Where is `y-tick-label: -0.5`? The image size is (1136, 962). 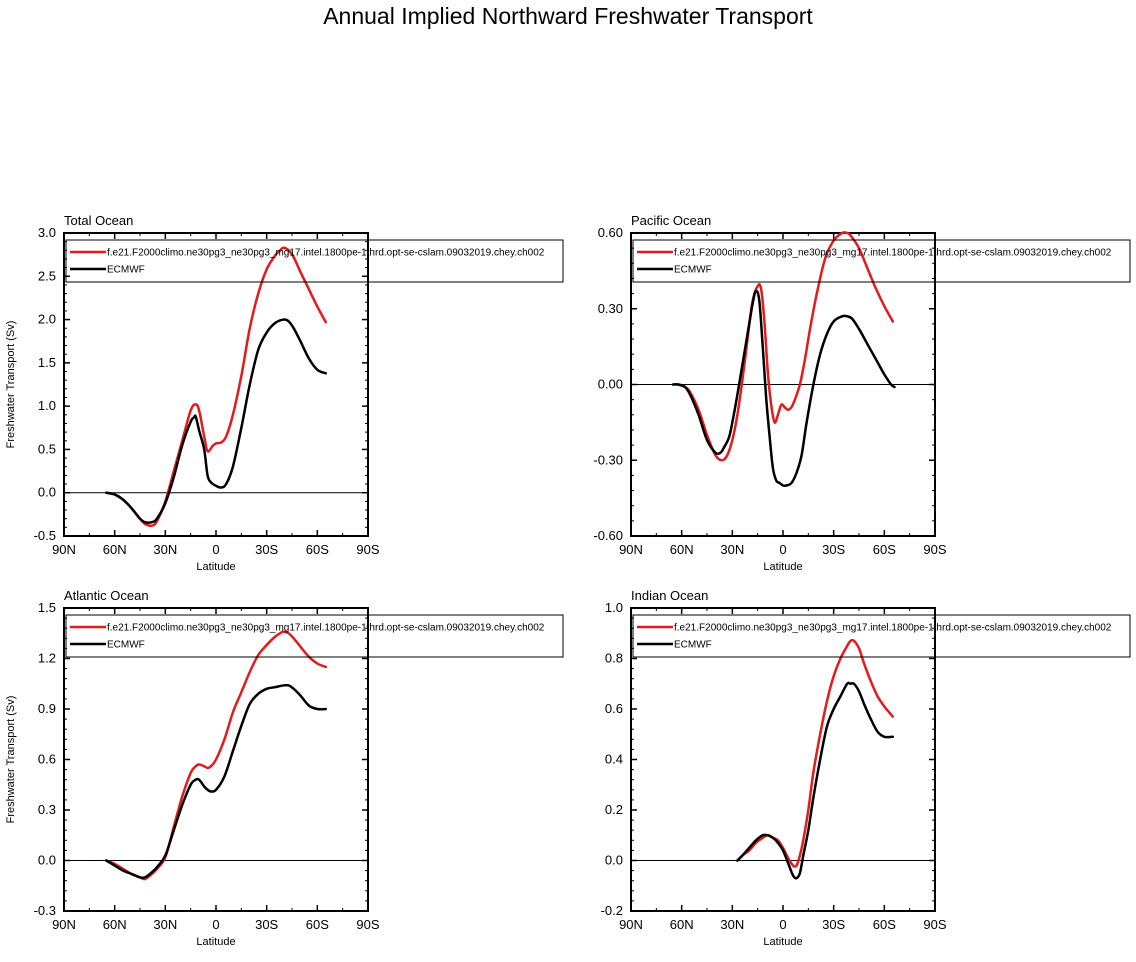
y-tick-label: -0.5 is located at coordinates (45, 535).